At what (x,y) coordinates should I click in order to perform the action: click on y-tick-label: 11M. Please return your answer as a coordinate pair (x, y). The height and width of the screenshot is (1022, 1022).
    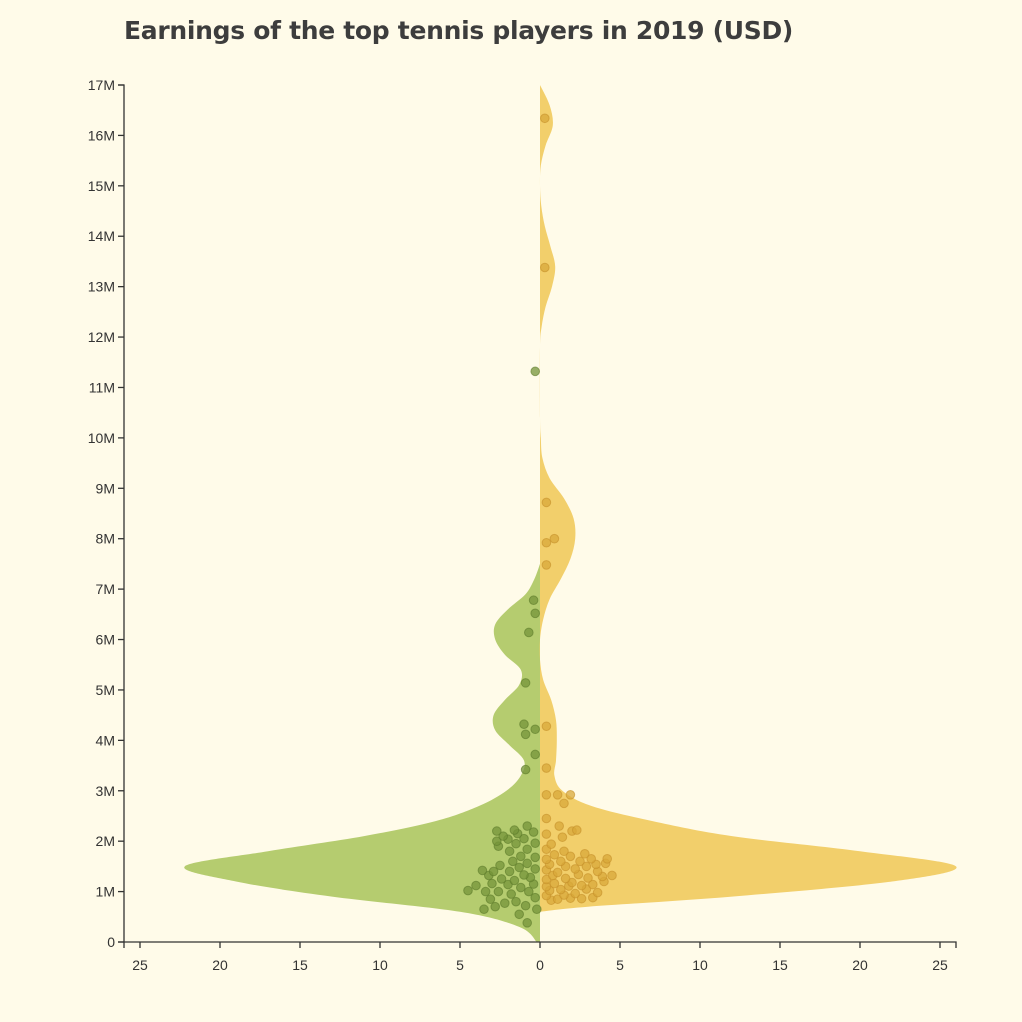
    Looking at the image, I should click on (102, 387).